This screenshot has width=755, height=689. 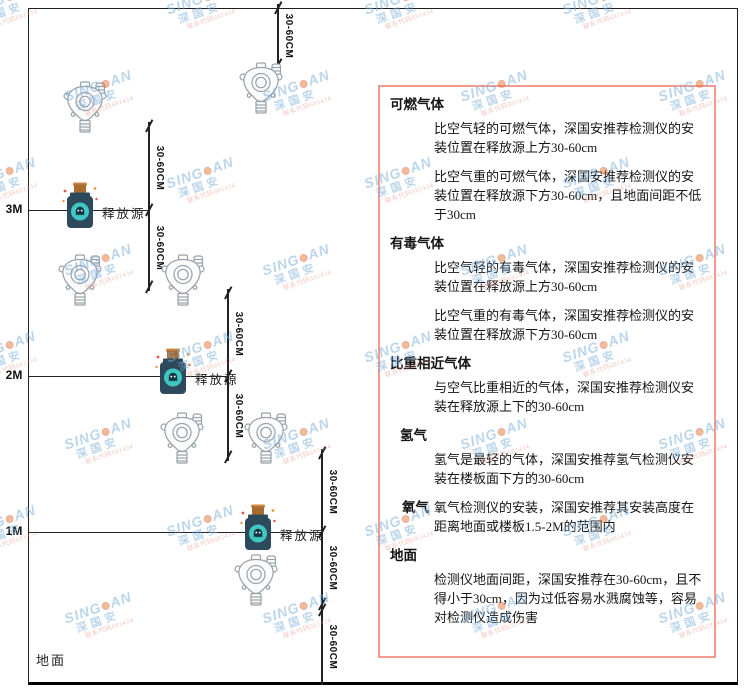 I want to click on section-paragraph: 比空气轻的有毒气体，深国安推荐检测仪的安装位置在释放源上方30-60cm, so click(x=564, y=277).